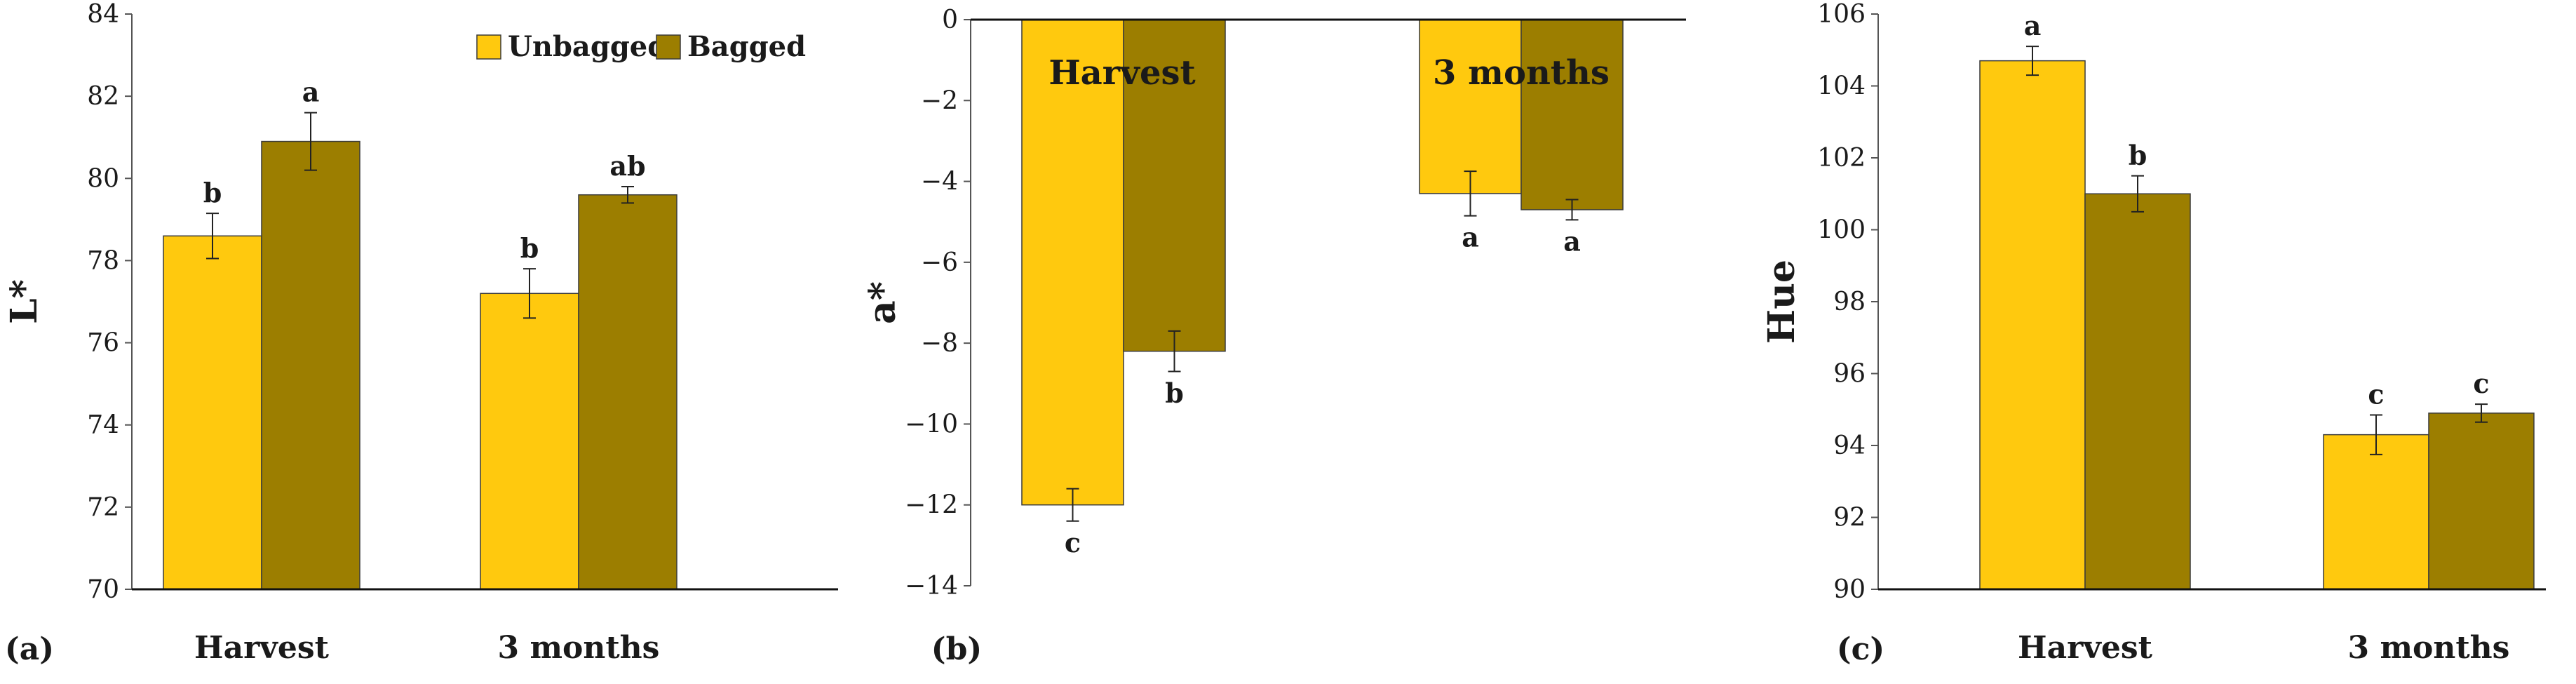 This screenshot has width=2576, height=684. Describe the element at coordinates (103, 508) in the screenshot. I see `y-tick-label: 72` at that location.